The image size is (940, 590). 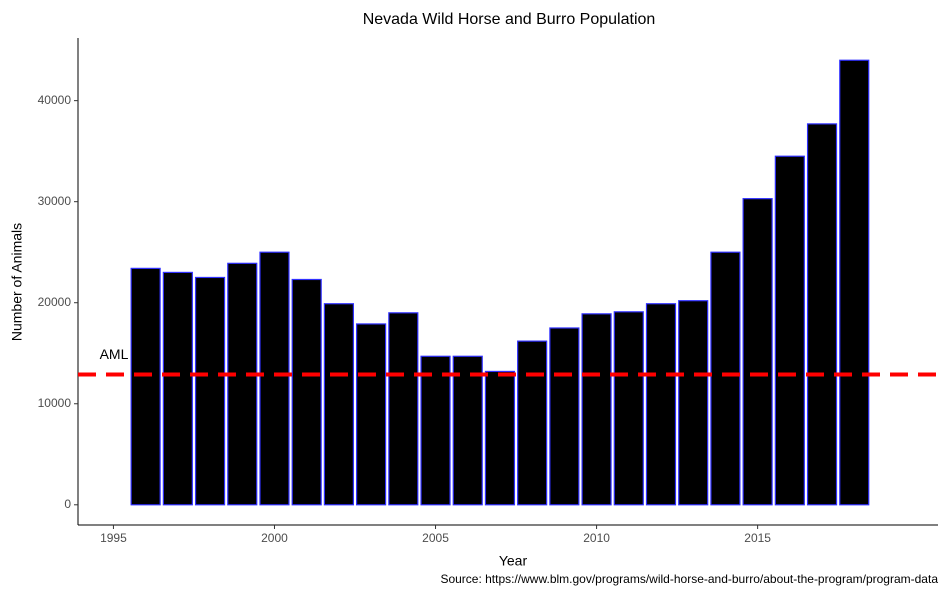 What do you see at coordinates (513, 561) in the screenshot?
I see `x-axis-title: Year` at bounding box center [513, 561].